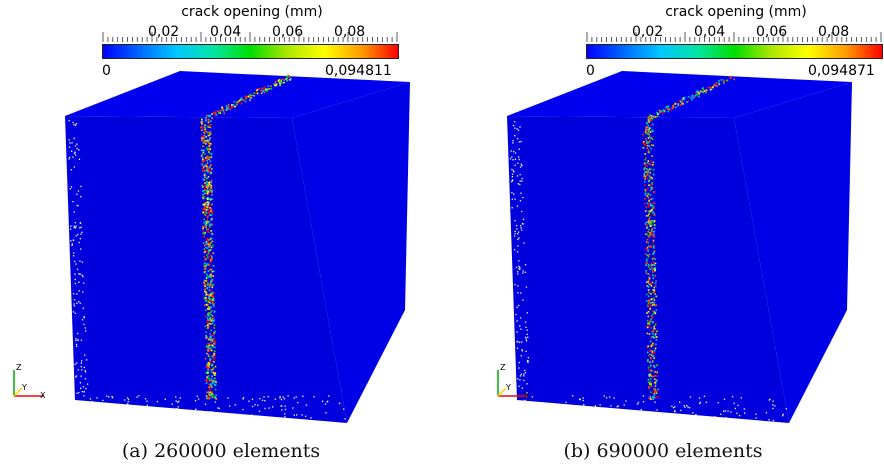 This screenshot has width=884, height=470. I want to click on colorbar-max-label: 0,094811, so click(358, 71).